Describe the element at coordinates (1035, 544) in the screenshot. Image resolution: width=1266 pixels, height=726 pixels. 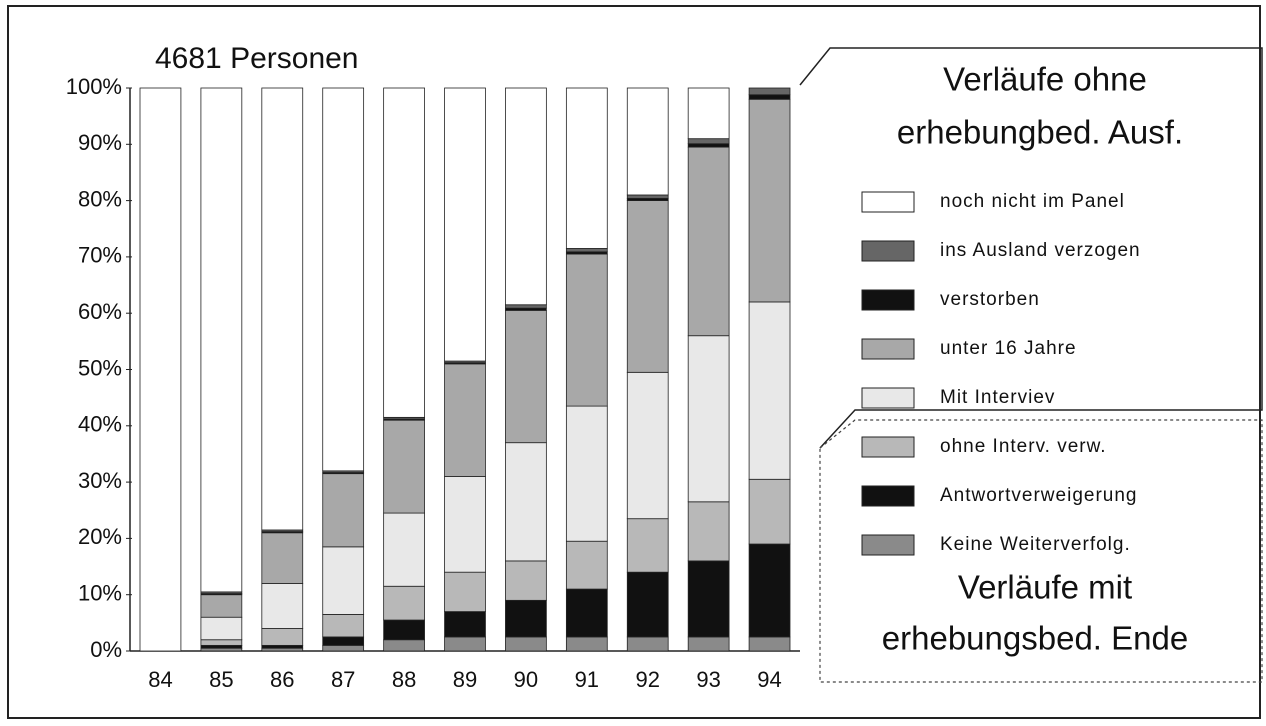
I see `legend-label: Keine Weiterverfolg.` at that location.